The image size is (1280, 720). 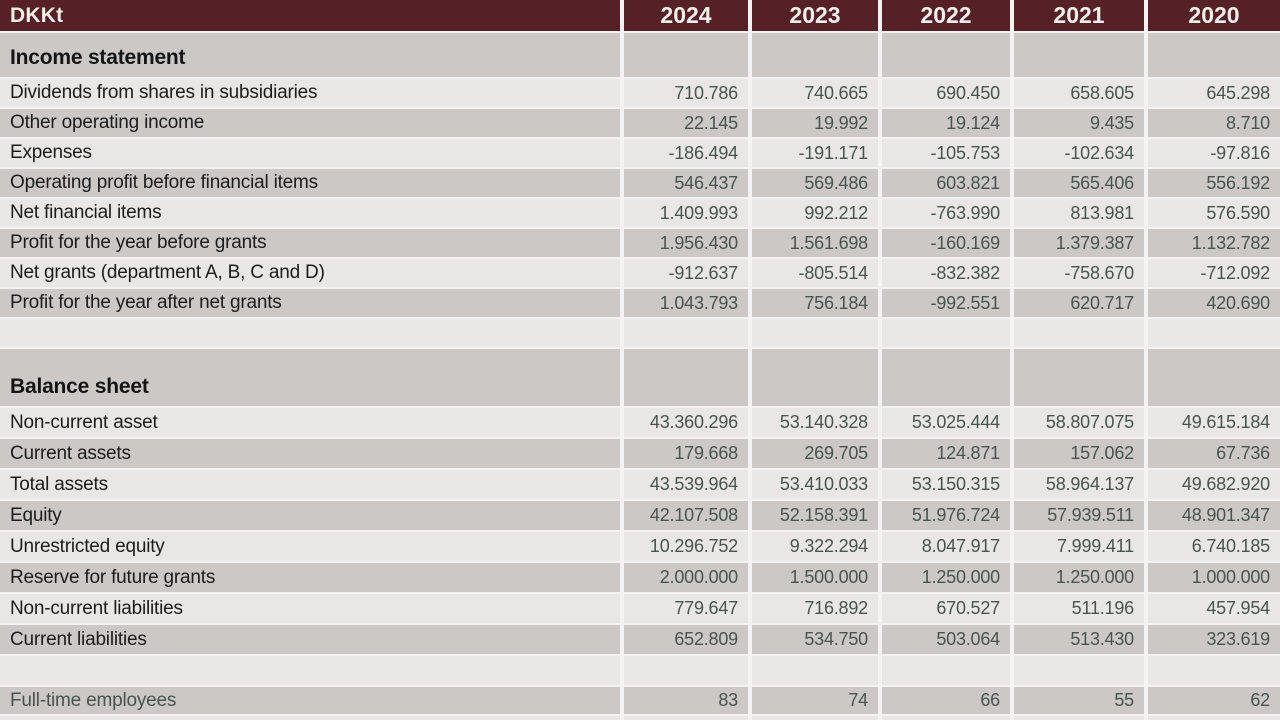 What do you see at coordinates (310, 422) in the screenshot?
I see `row-label: Non-current asset` at bounding box center [310, 422].